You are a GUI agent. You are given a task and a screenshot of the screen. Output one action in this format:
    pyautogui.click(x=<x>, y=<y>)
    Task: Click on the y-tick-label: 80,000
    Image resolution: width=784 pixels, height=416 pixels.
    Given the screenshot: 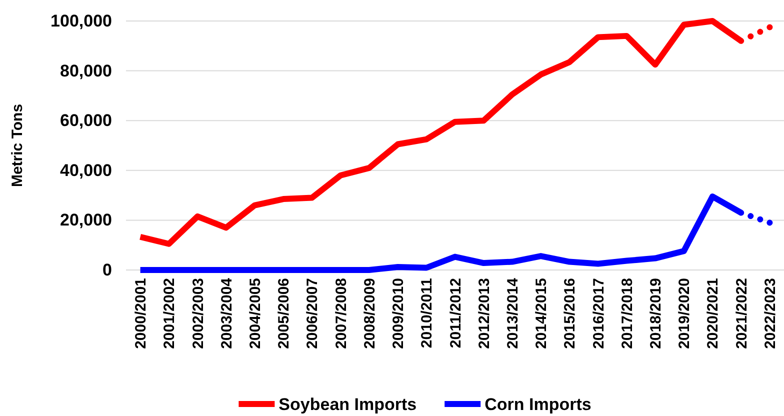 What is the action you would take?
    pyautogui.click(x=86, y=70)
    